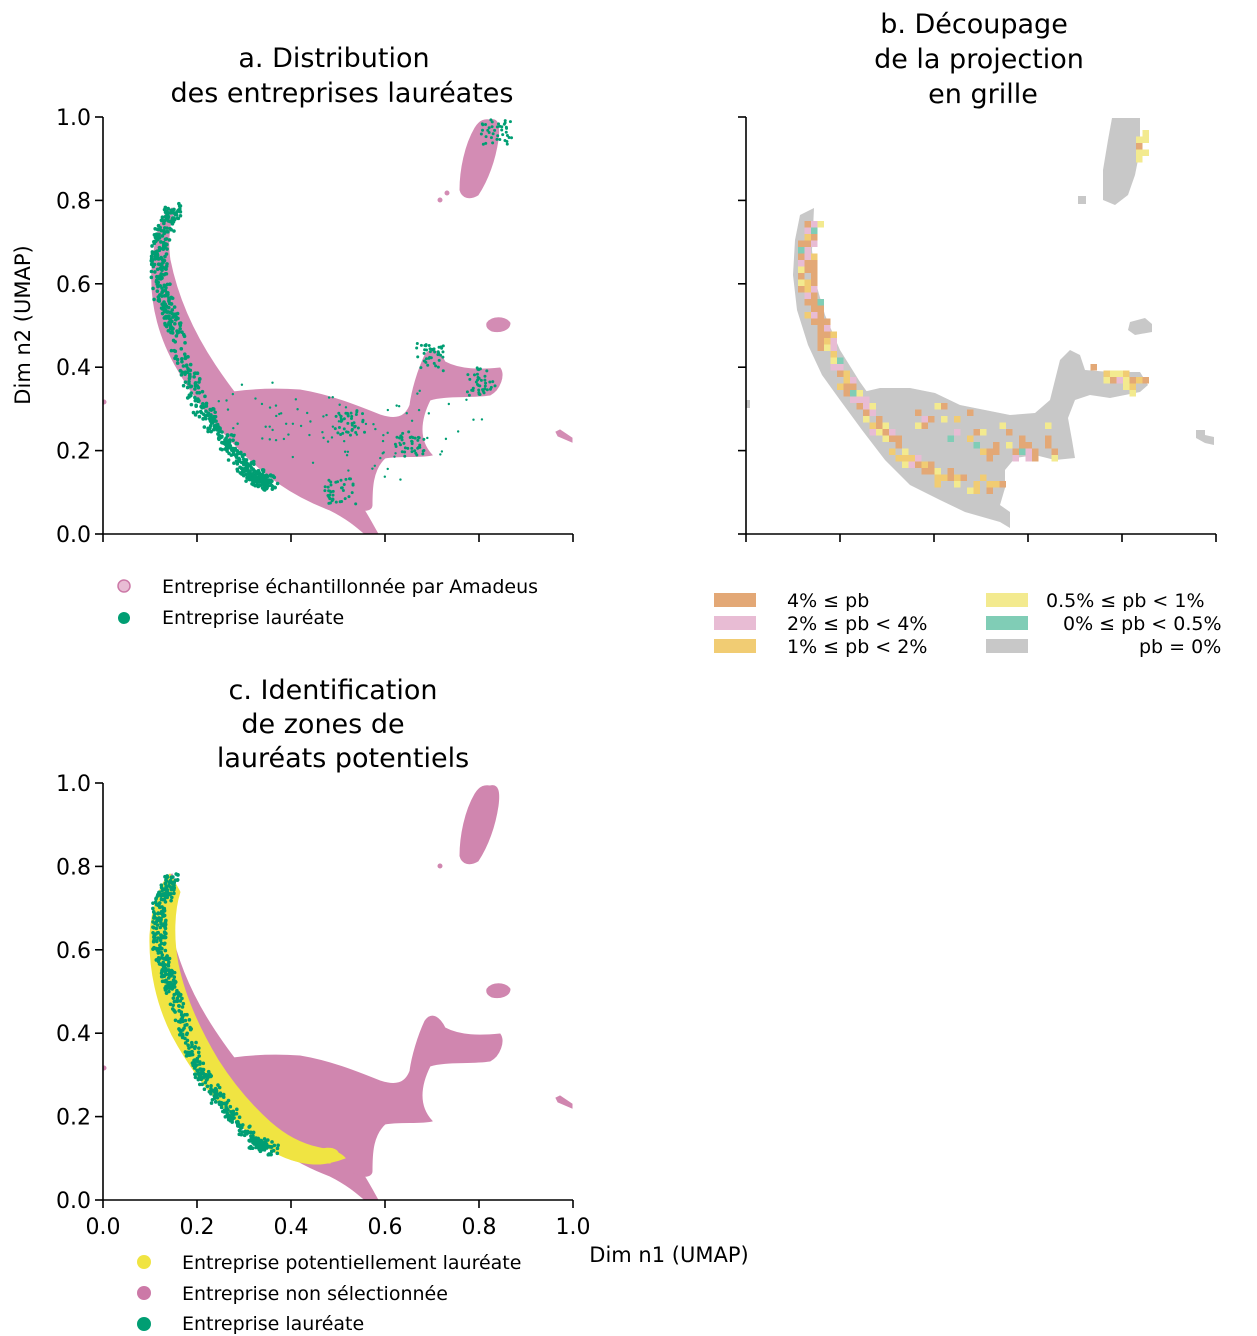 Image resolution: width=1257 pixels, height=1336 pixels. Describe the element at coordinates (977, 329) in the screenshot. I see `panel-b-ticks` at that location.